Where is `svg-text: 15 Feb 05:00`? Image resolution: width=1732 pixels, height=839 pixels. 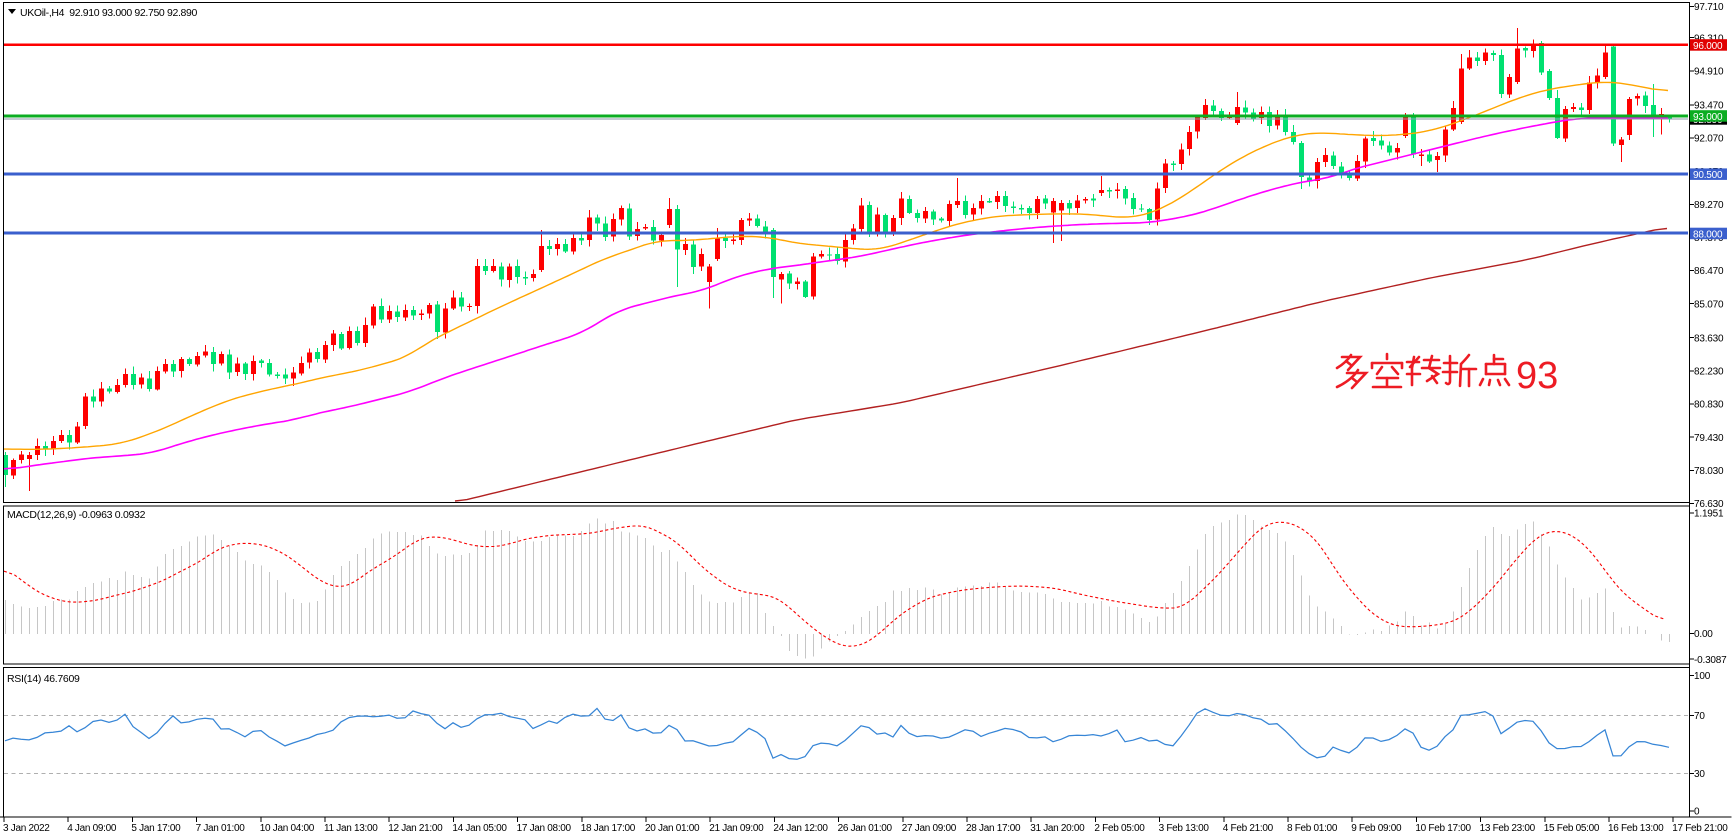
svg-text: 15 Feb 05:00 is located at coordinates (1572, 828).